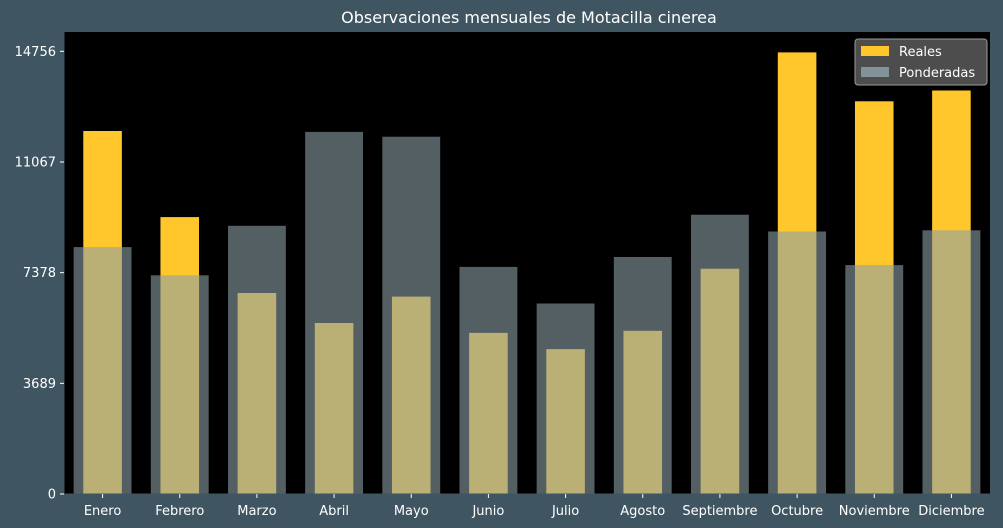  I want to click on y-tick-label: 7378, so click(39, 273).